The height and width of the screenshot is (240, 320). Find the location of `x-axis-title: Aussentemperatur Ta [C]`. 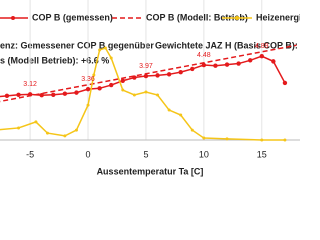

x-axis-title: Aussentemperatur Ta [C] is located at coordinates (150, 171).